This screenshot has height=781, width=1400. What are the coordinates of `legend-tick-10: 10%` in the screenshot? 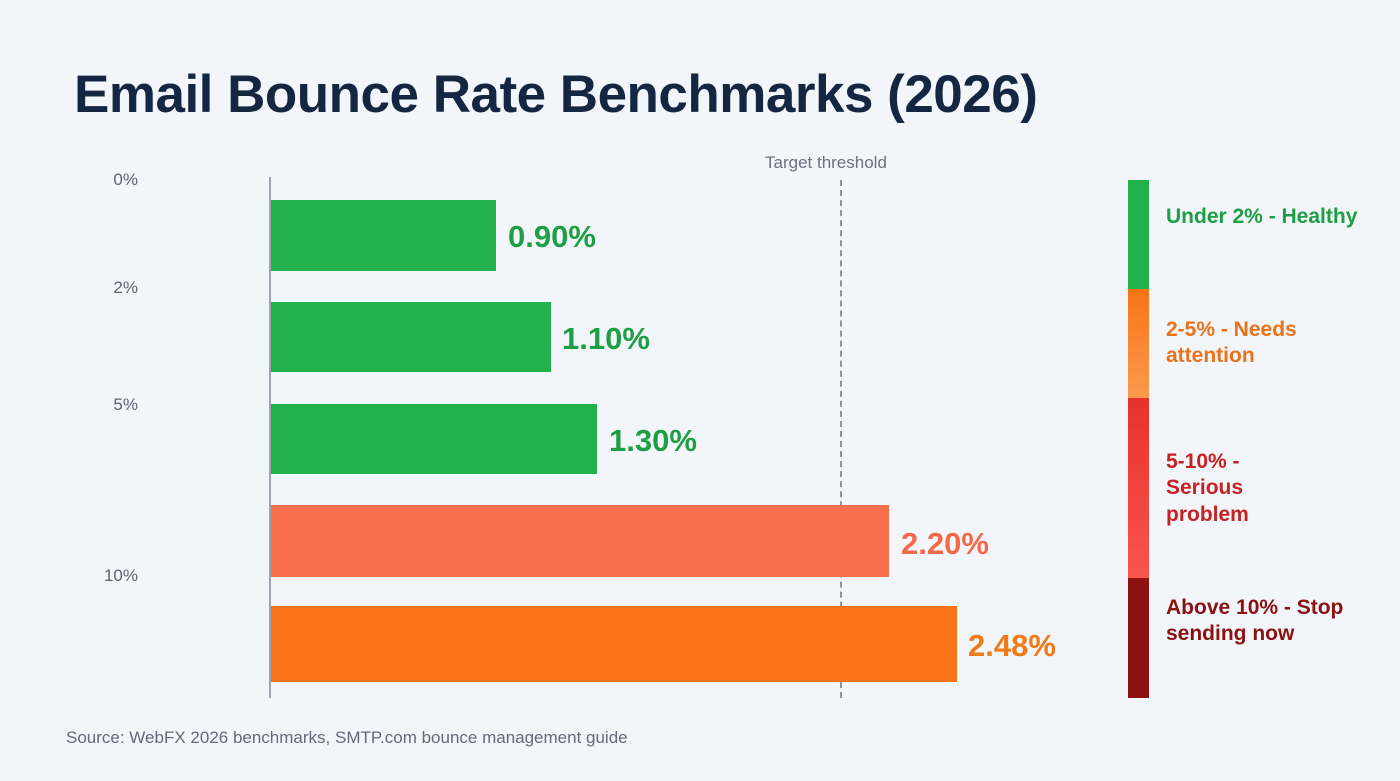 It's located at (120, 575).